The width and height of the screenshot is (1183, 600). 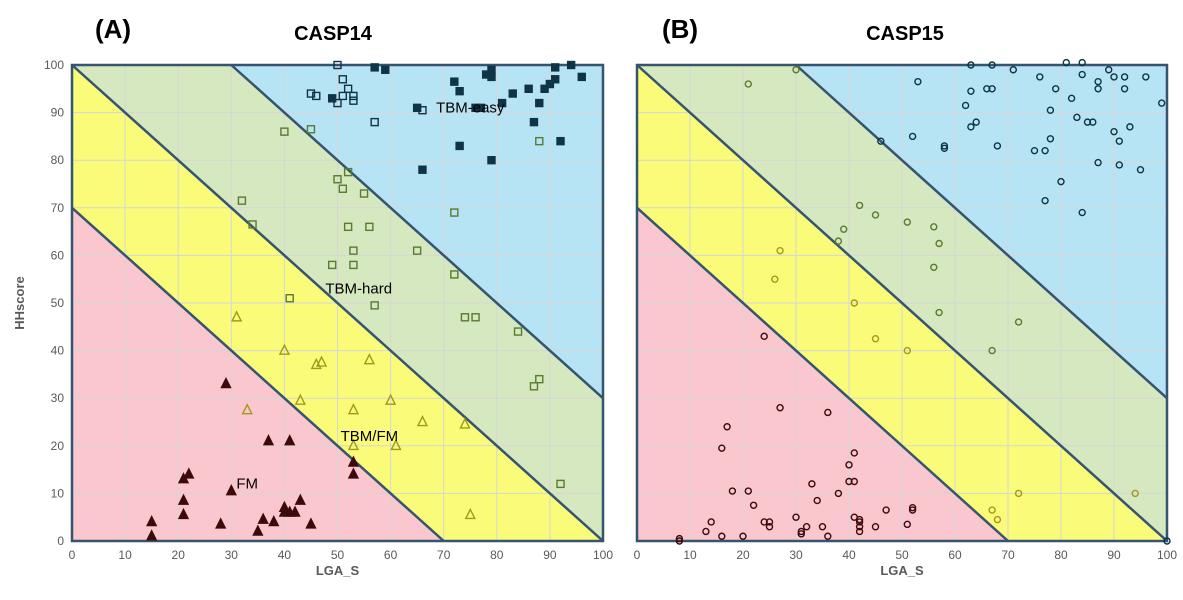 What do you see at coordinates (58, 446) in the screenshot?
I see `y-tick-label: 20` at bounding box center [58, 446].